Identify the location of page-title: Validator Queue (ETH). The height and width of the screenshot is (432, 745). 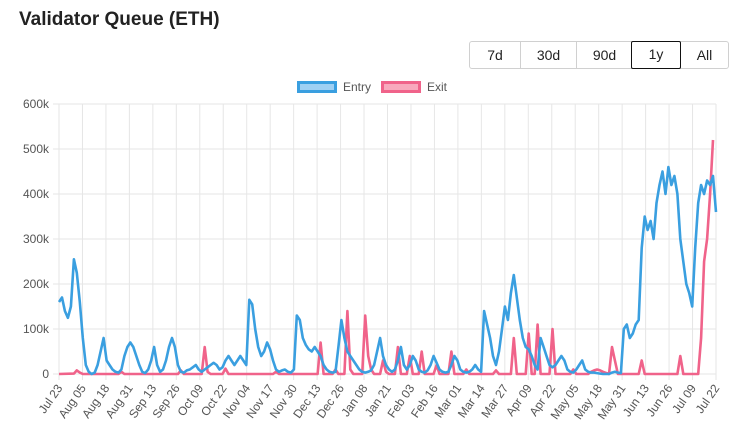
(119, 19).